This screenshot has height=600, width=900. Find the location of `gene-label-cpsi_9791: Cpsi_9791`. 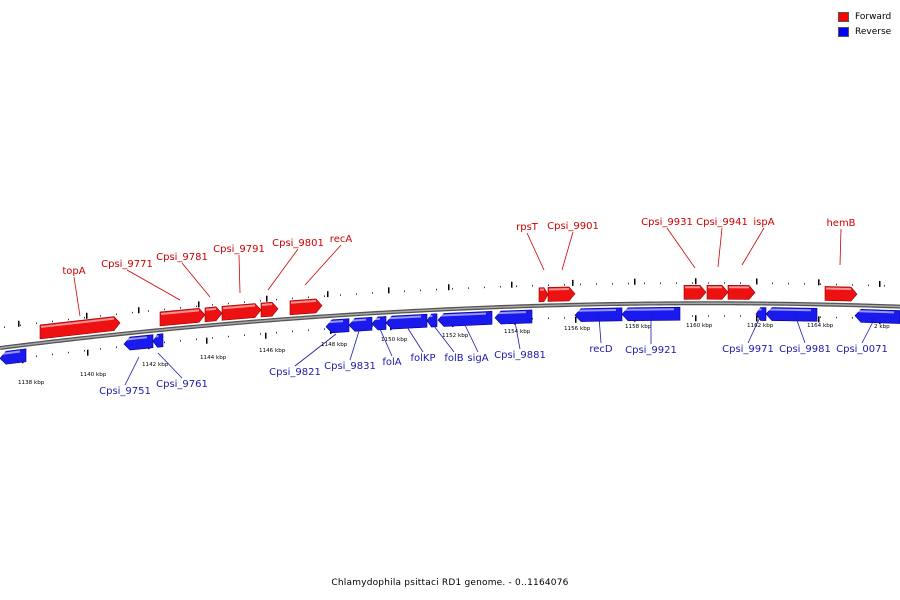

gene-label-cpsi_9791: Cpsi_9791 is located at coordinates (239, 249).